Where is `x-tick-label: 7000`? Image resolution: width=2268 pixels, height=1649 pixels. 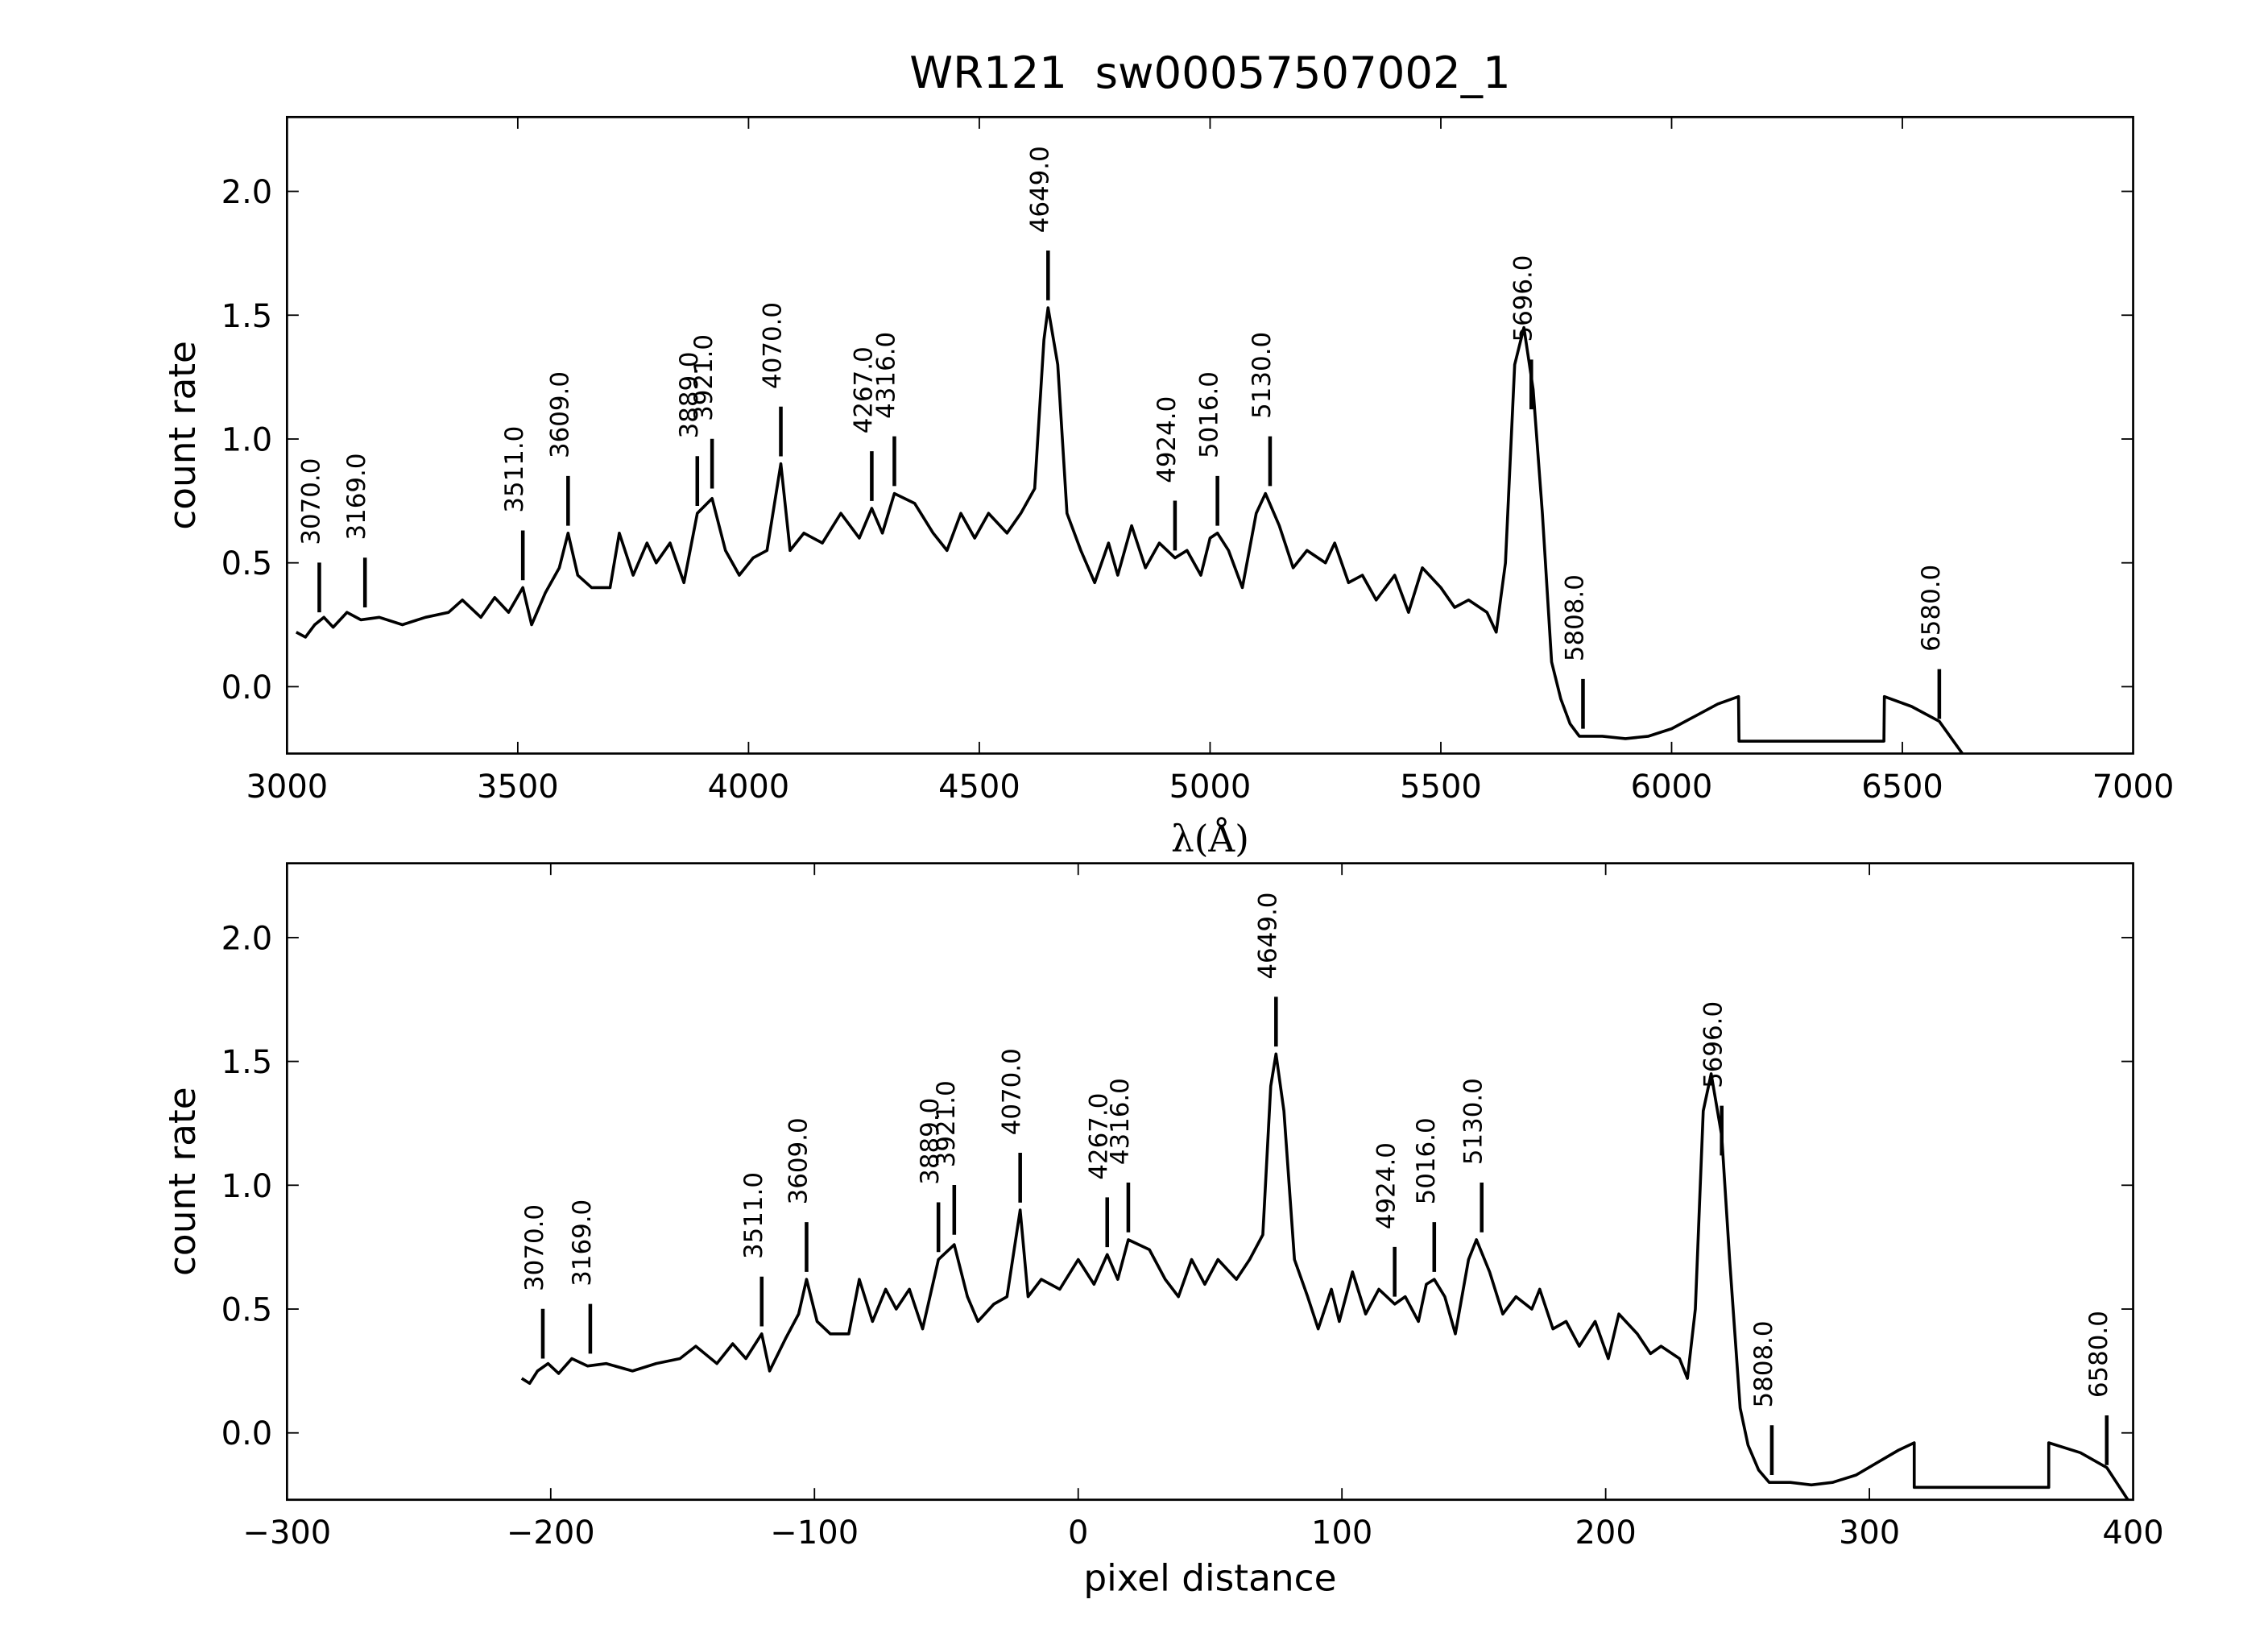 x-tick-label: 7000 is located at coordinates (2133, 787).